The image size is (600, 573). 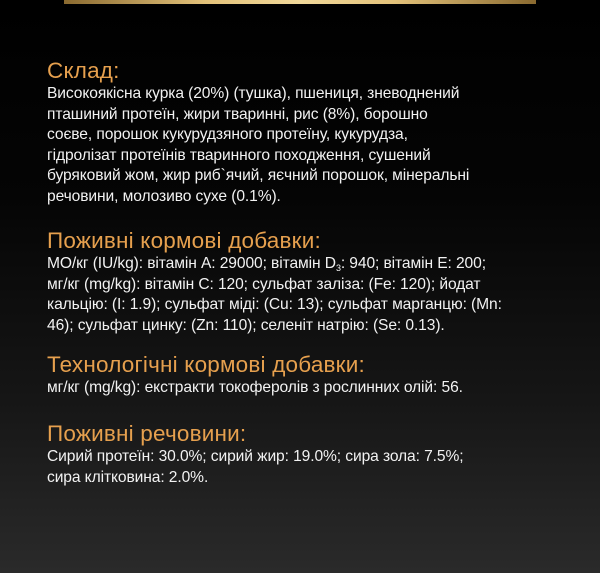 I want to click on text-part: : 940; вітамін Е: 200;, so click(x=413, y=263).